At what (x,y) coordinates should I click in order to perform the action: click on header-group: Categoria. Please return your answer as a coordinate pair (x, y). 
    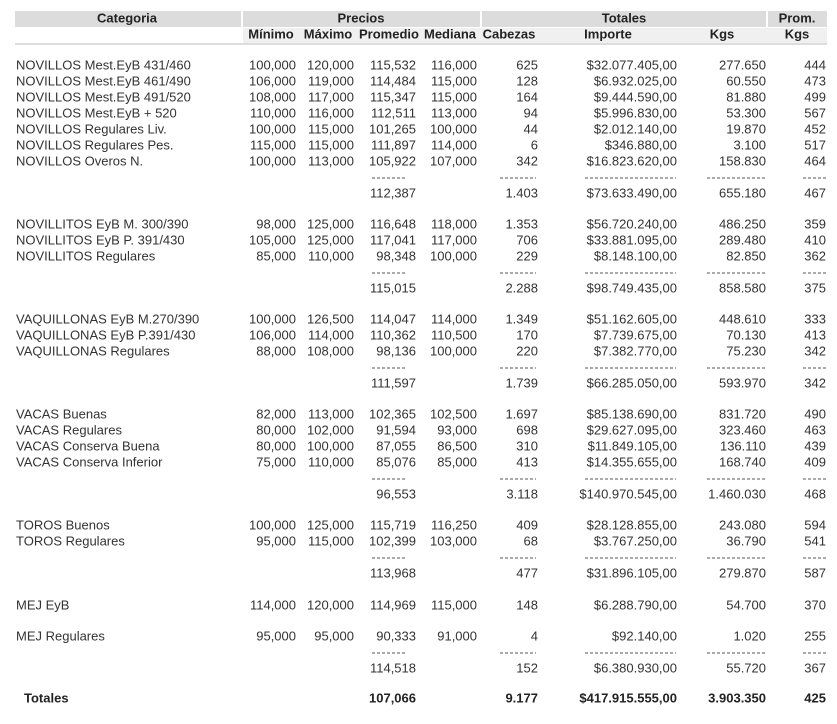
    Looking at the image, I should click on (127, 17).